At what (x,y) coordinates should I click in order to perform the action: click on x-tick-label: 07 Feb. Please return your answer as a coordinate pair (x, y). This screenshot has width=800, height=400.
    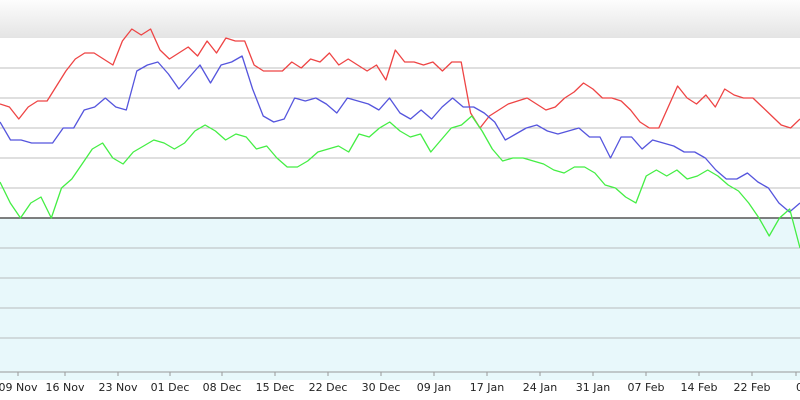
    Looking at the image, I should click on (646, 387).